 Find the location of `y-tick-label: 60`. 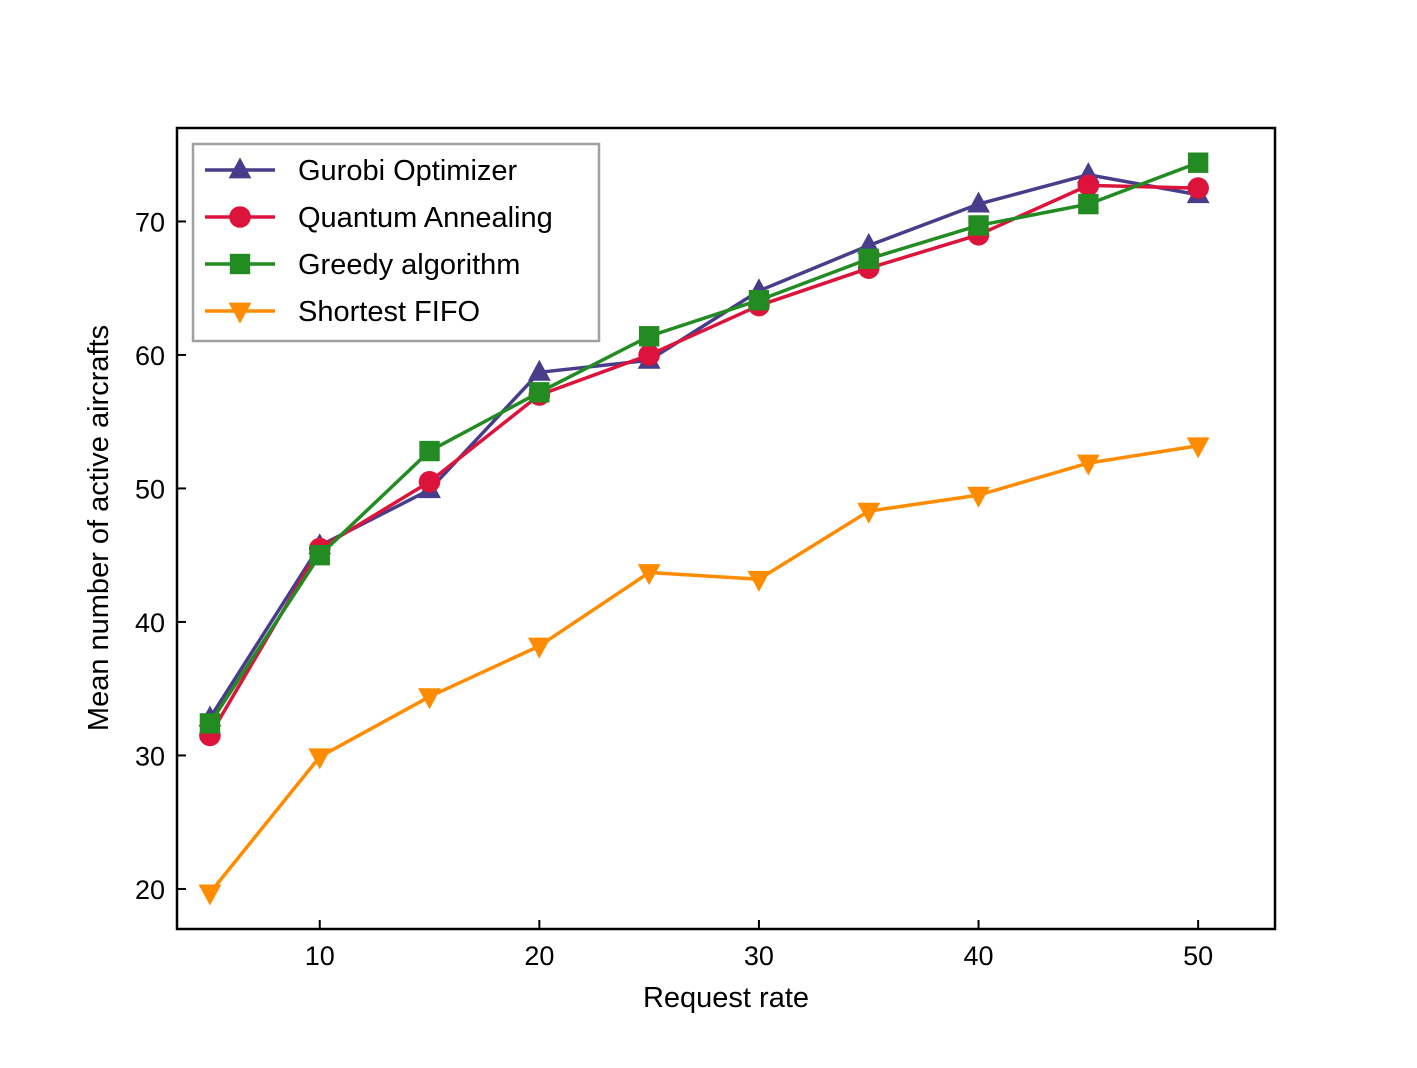

y-tick-label: 60 is located at coordinates (150, 356).